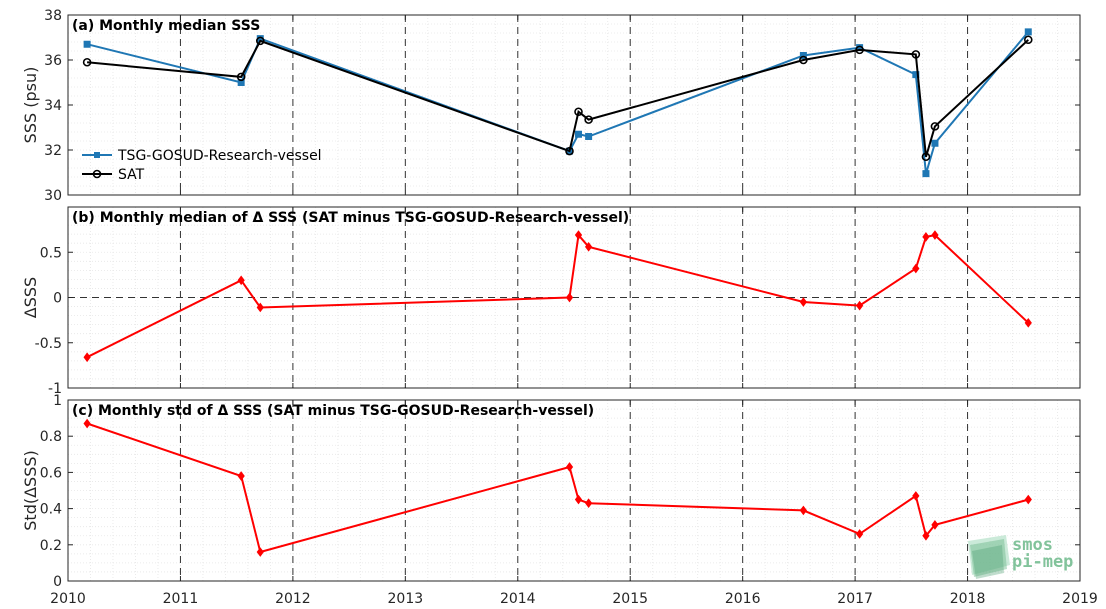  What do you see at coordinates (131, 175) in the screenshot?
I see `legend-label: SAT` at bounding box center [131, 175].